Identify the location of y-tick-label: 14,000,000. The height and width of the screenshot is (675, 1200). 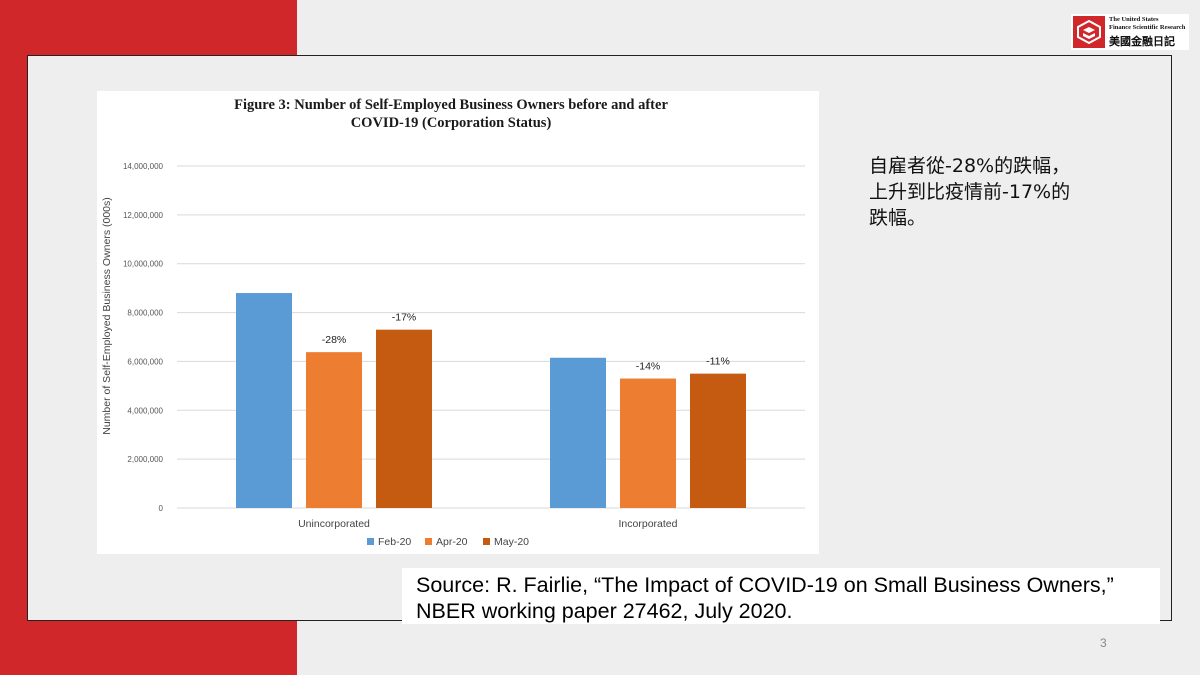
(143, 166).